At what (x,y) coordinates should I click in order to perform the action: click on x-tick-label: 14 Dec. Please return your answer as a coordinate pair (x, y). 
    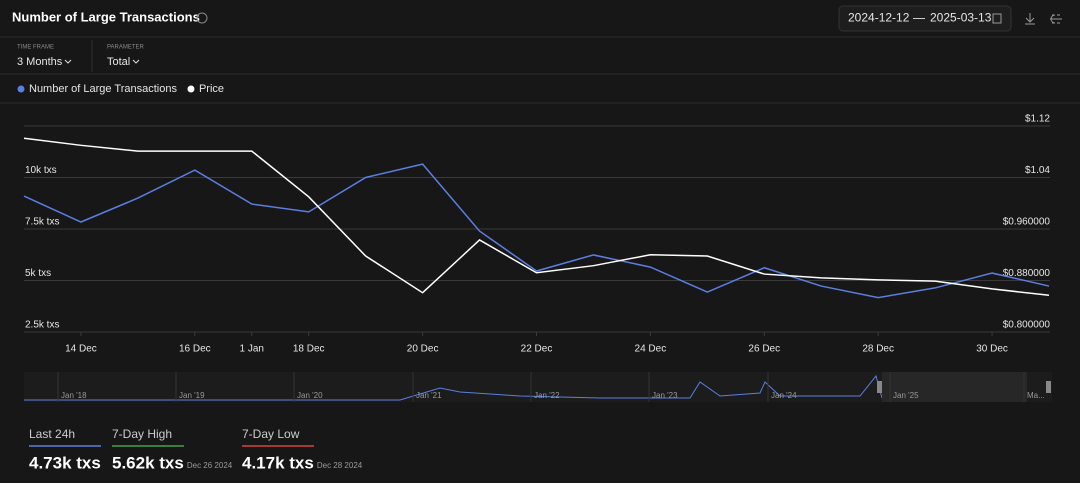
    Looking at the image, I should click on (81, 349).